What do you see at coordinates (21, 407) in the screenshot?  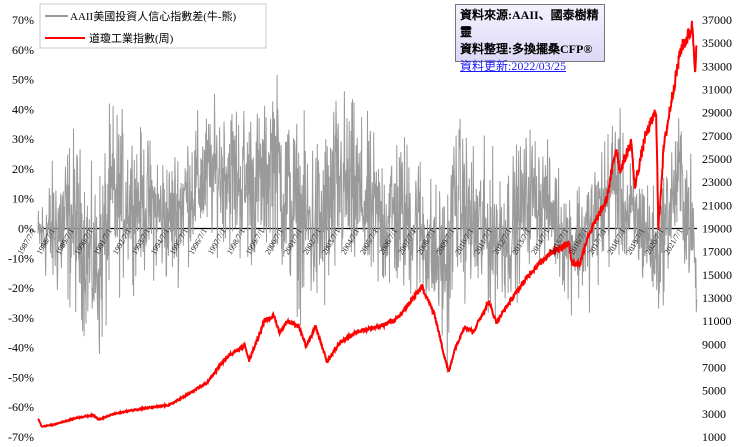 I see `y-left-tick-label: -60%` at bounding box center [21, 407].